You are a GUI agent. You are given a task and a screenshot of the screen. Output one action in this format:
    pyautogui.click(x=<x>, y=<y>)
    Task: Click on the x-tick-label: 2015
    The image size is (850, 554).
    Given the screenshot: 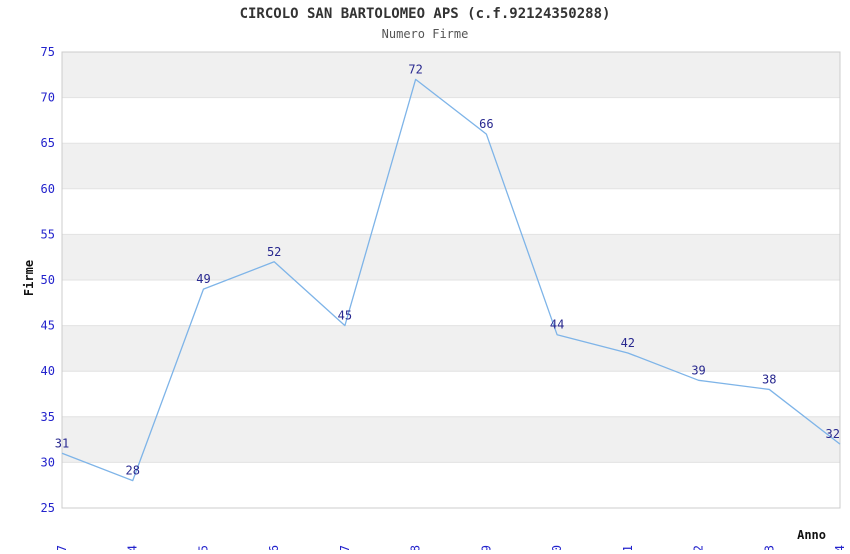 What is the action you would take?
    pyautogui.click(x=203, y=547)
    